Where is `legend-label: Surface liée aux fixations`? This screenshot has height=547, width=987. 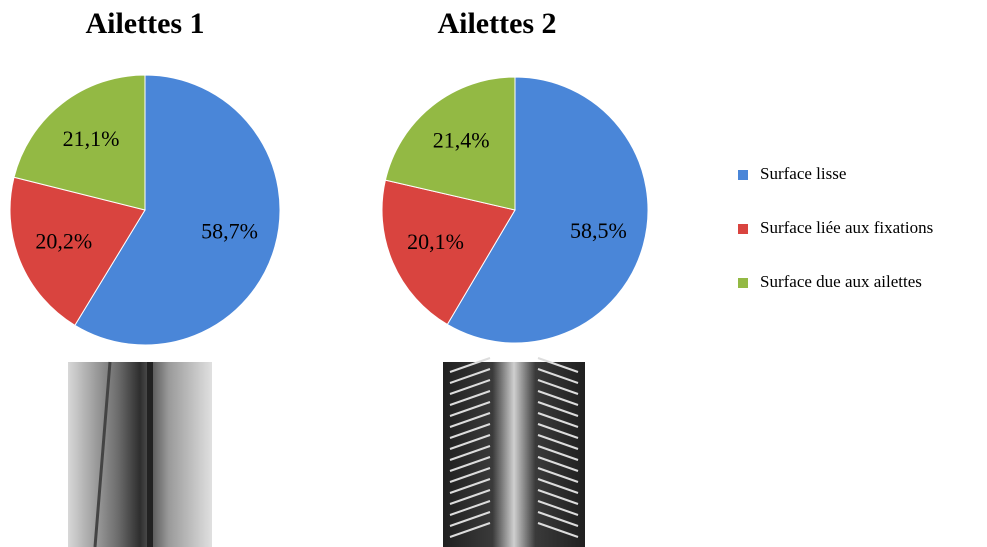 legend-label: Surface liée aux fixations is located at coordinates (846, 227).